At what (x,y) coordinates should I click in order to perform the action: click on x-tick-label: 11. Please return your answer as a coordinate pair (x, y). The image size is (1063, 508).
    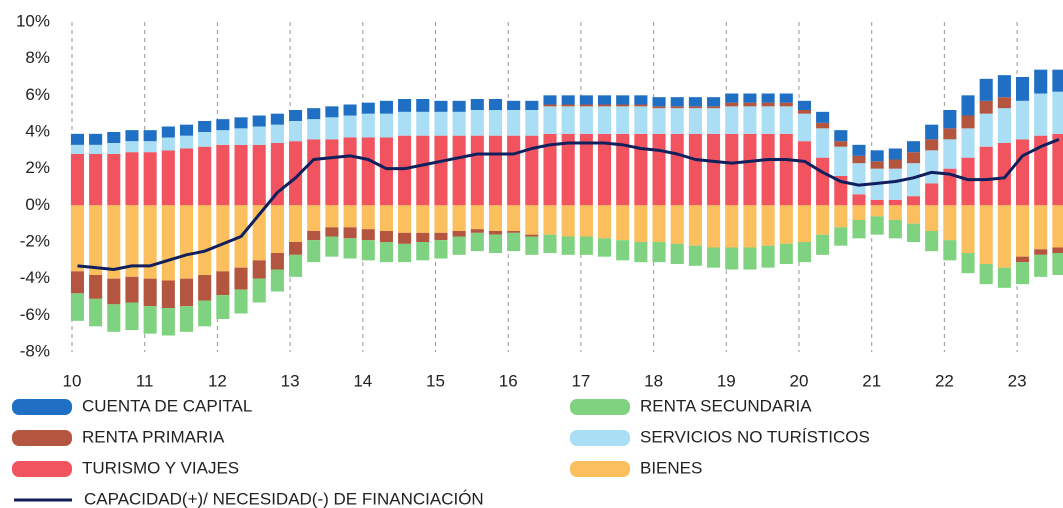
    Looking at the image, I should click on (145, 380).